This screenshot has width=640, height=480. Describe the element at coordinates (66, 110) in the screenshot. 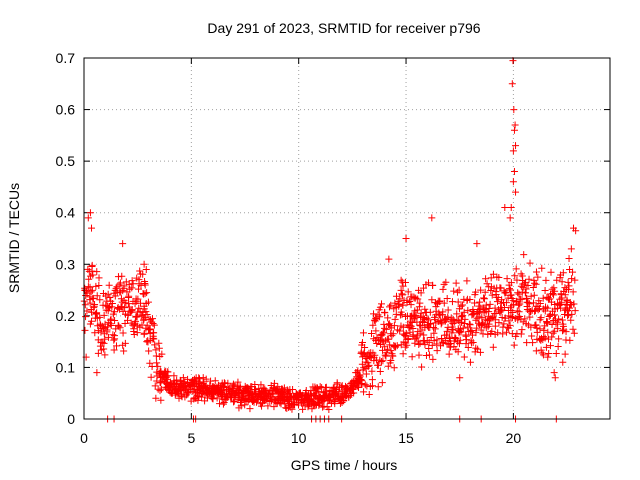

I see `y-tick-label: 0.6` at that location.